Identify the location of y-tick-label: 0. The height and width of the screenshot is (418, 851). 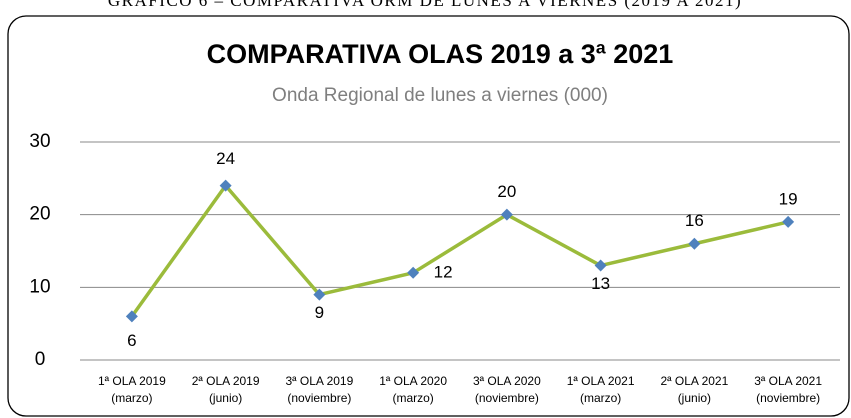
(40, 359).